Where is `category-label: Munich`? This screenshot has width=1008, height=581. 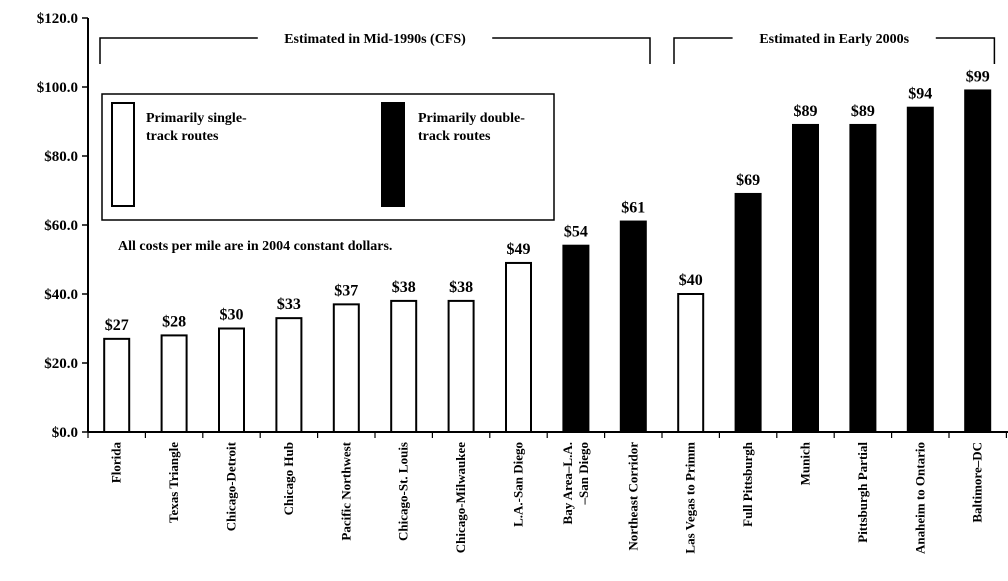 category-label: Munich is located at coordinates (805, 463).